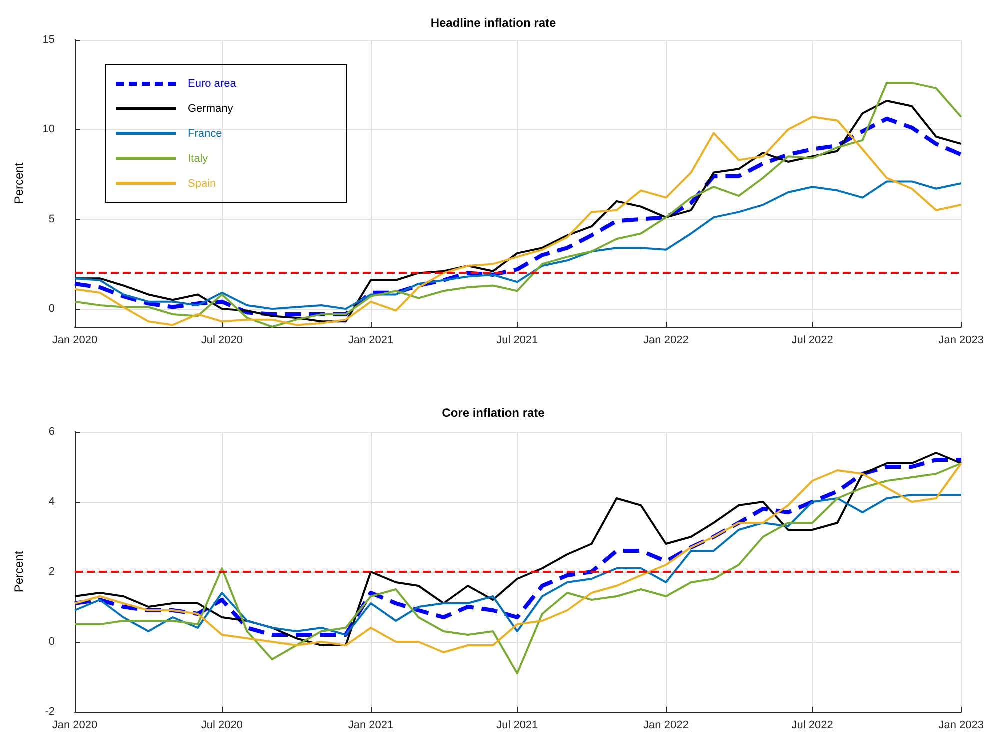 This screenshot has height=738, width=987. I want to click on y-tick-label: 2, so click(51, 572).